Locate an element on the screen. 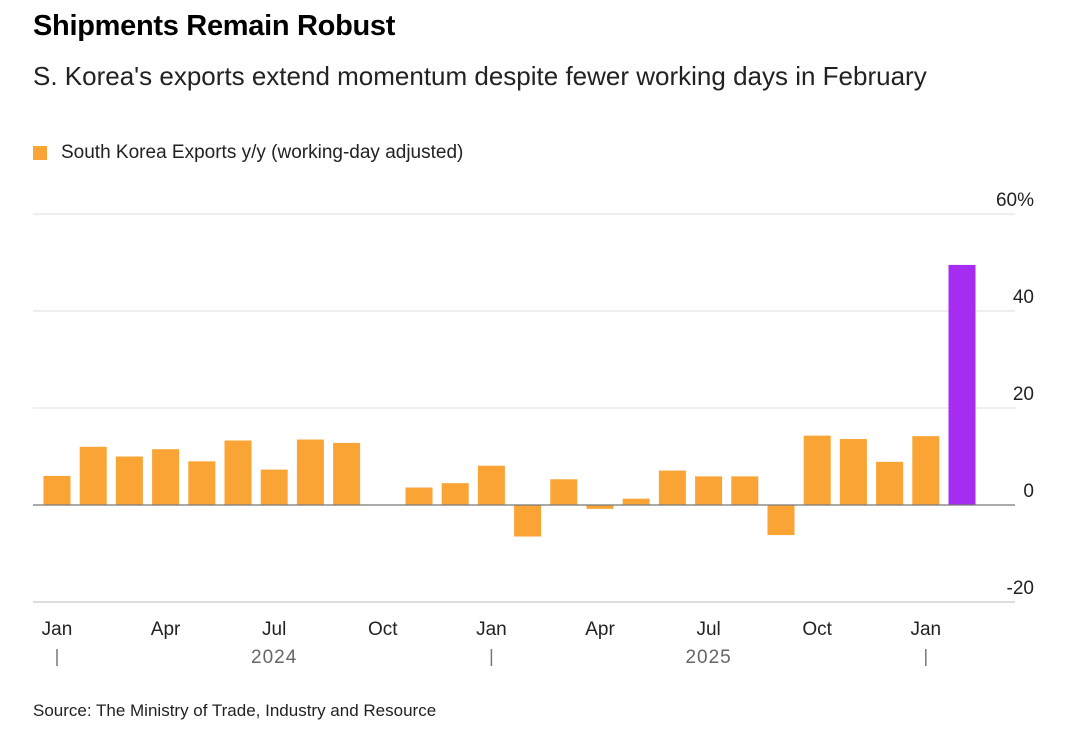 Image resolution: width=1080 pixels, height=731 pixels. y-tick-label: 20 is located at coordinates (1023, 394).